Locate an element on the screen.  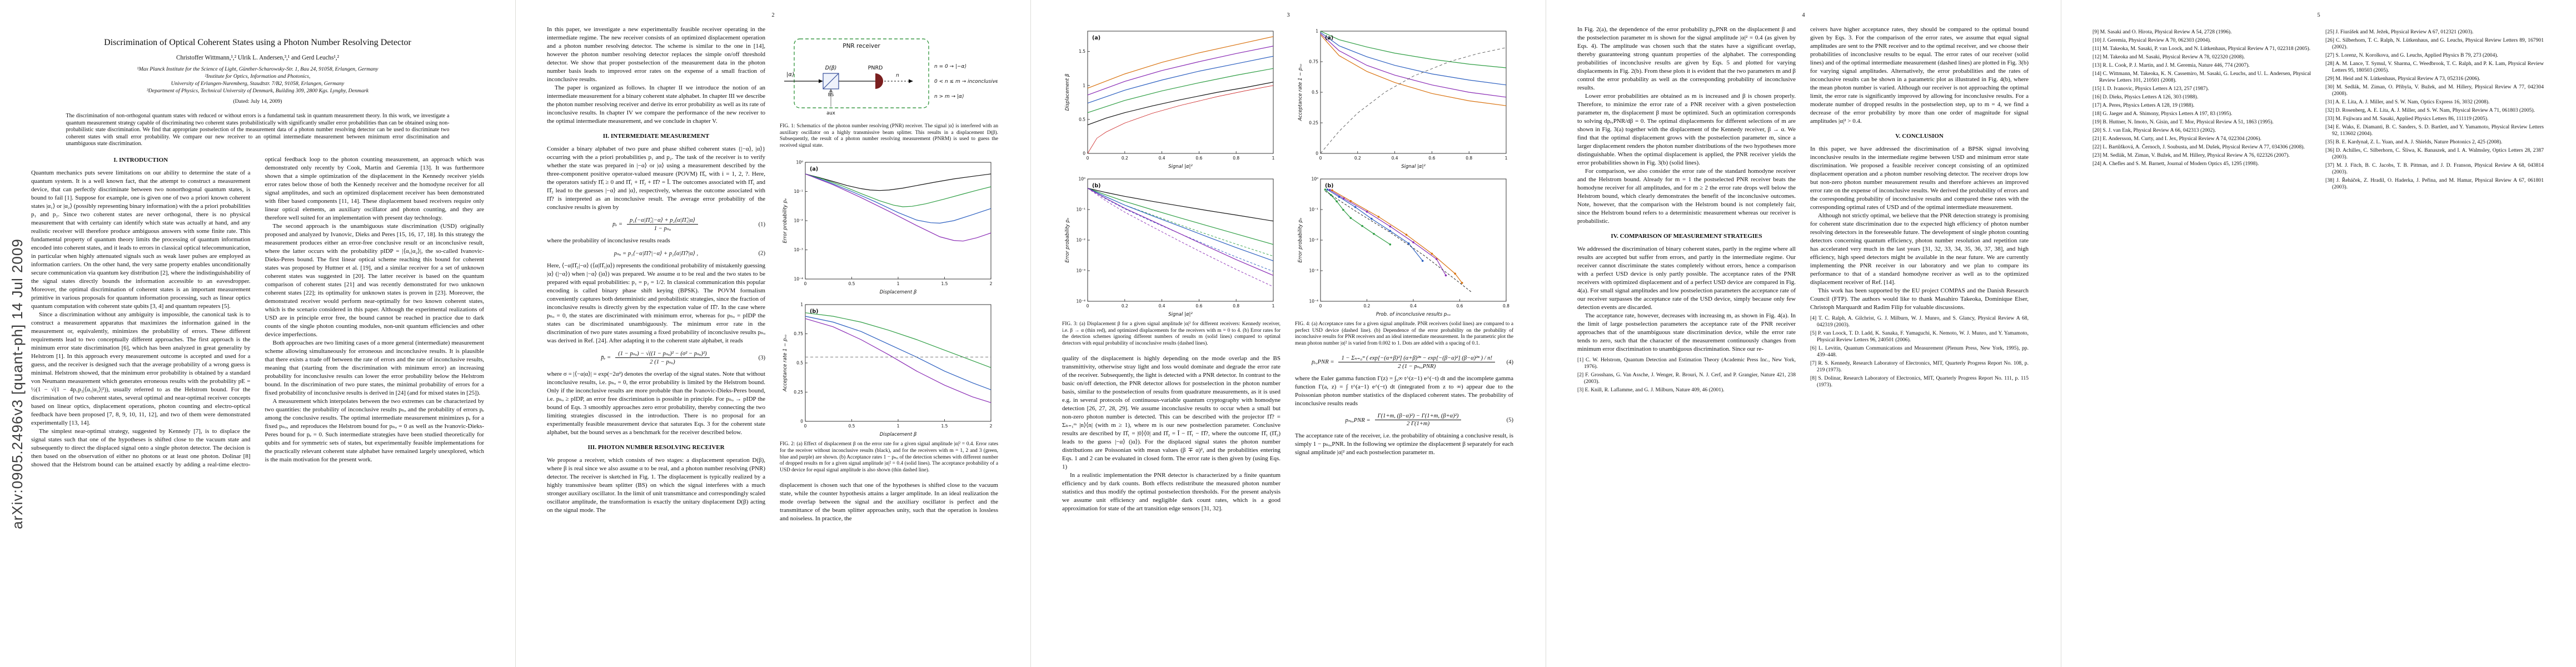
equation-number: (3) is located at coordinates (761, 358).